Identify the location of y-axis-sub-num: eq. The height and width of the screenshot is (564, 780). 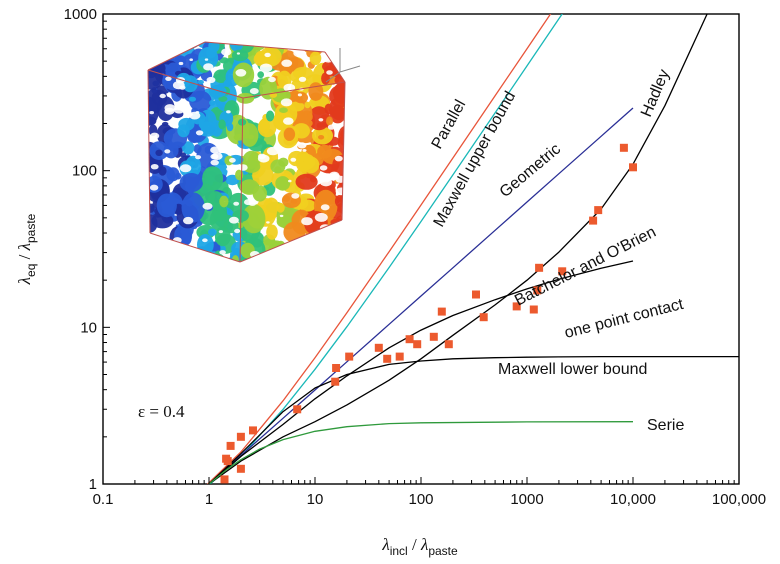
(31, 270).